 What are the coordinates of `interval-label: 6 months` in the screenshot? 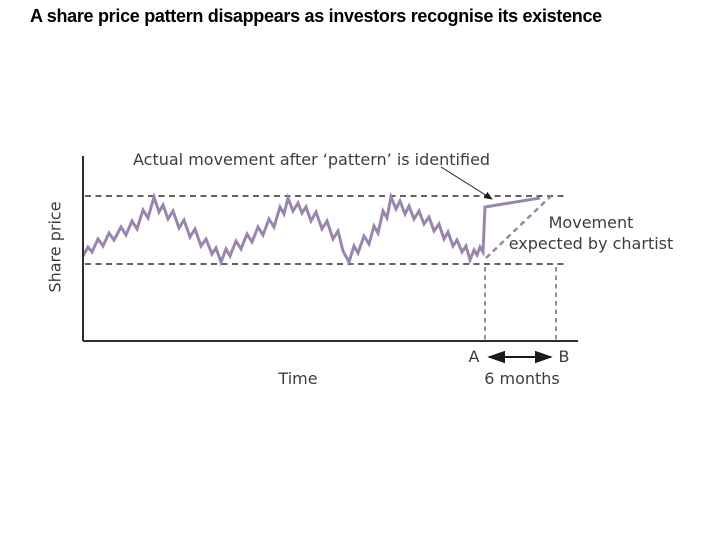 It's located at (522, 378).